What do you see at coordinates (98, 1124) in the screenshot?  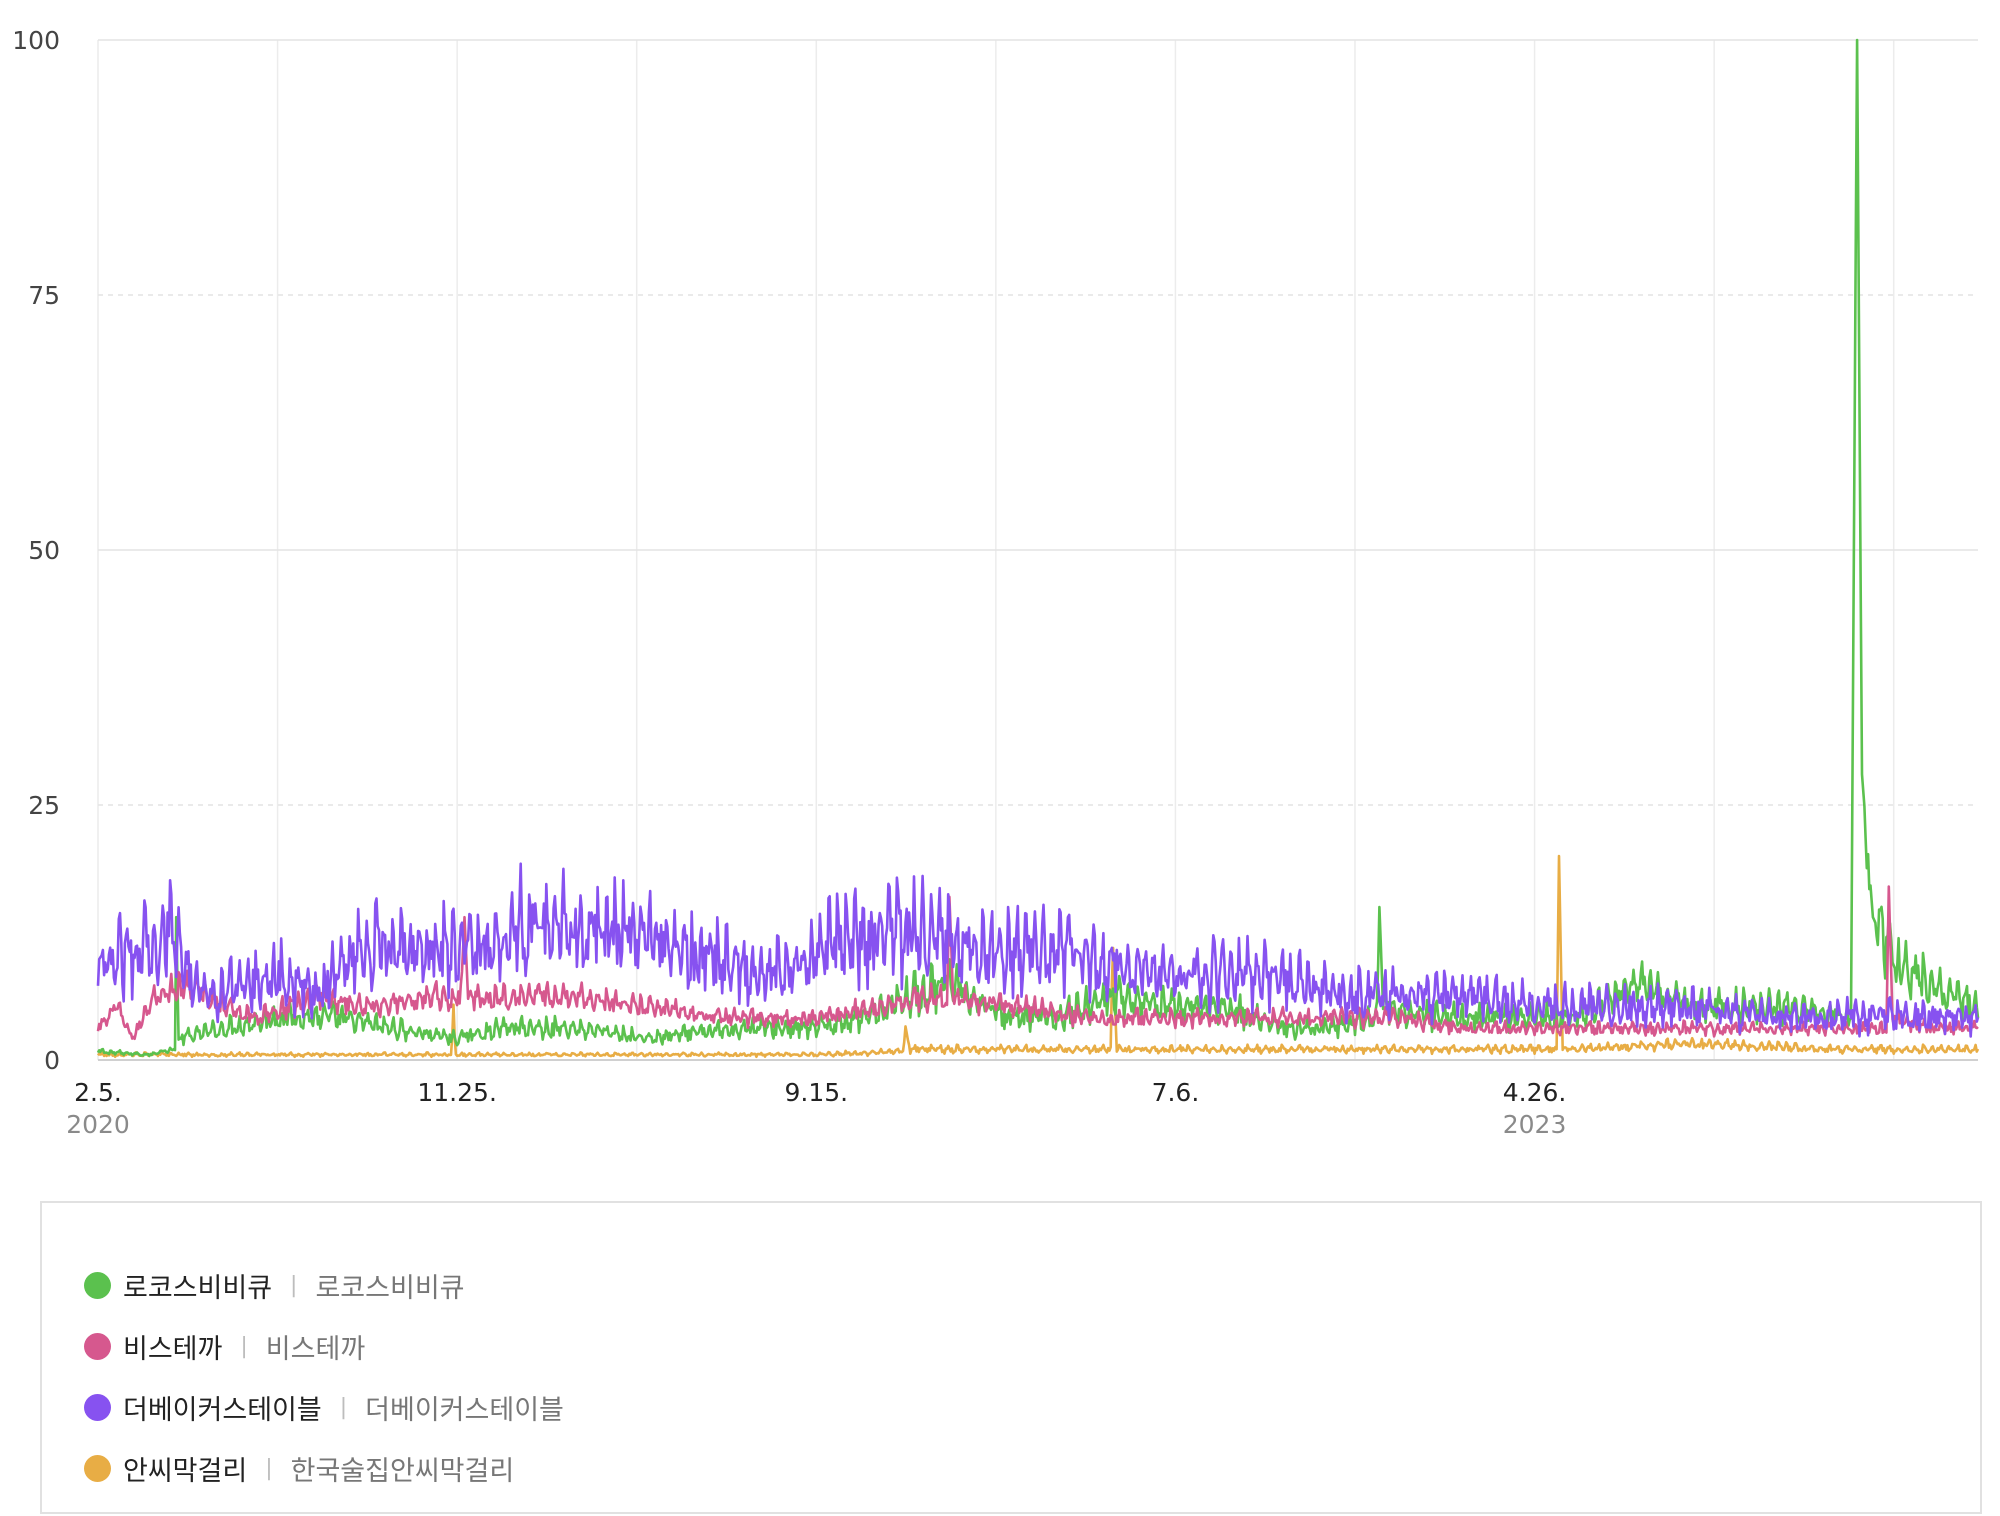 I see `x-tick-year: 2020` at bounding box center [98, 1124].